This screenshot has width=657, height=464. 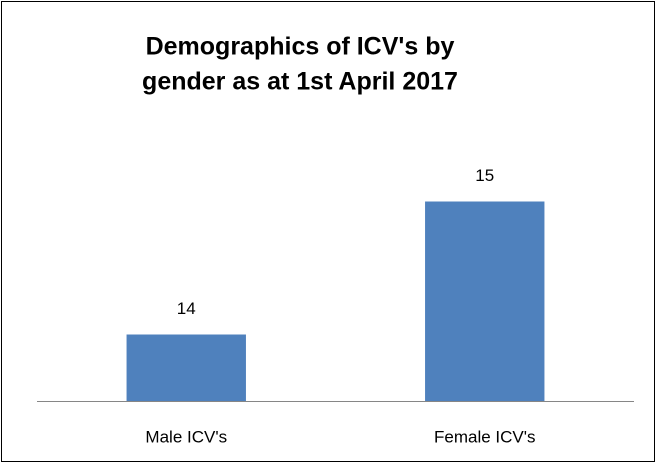 I want to click on x-tick-label: Male ICV's, so click(x=186, y=436).